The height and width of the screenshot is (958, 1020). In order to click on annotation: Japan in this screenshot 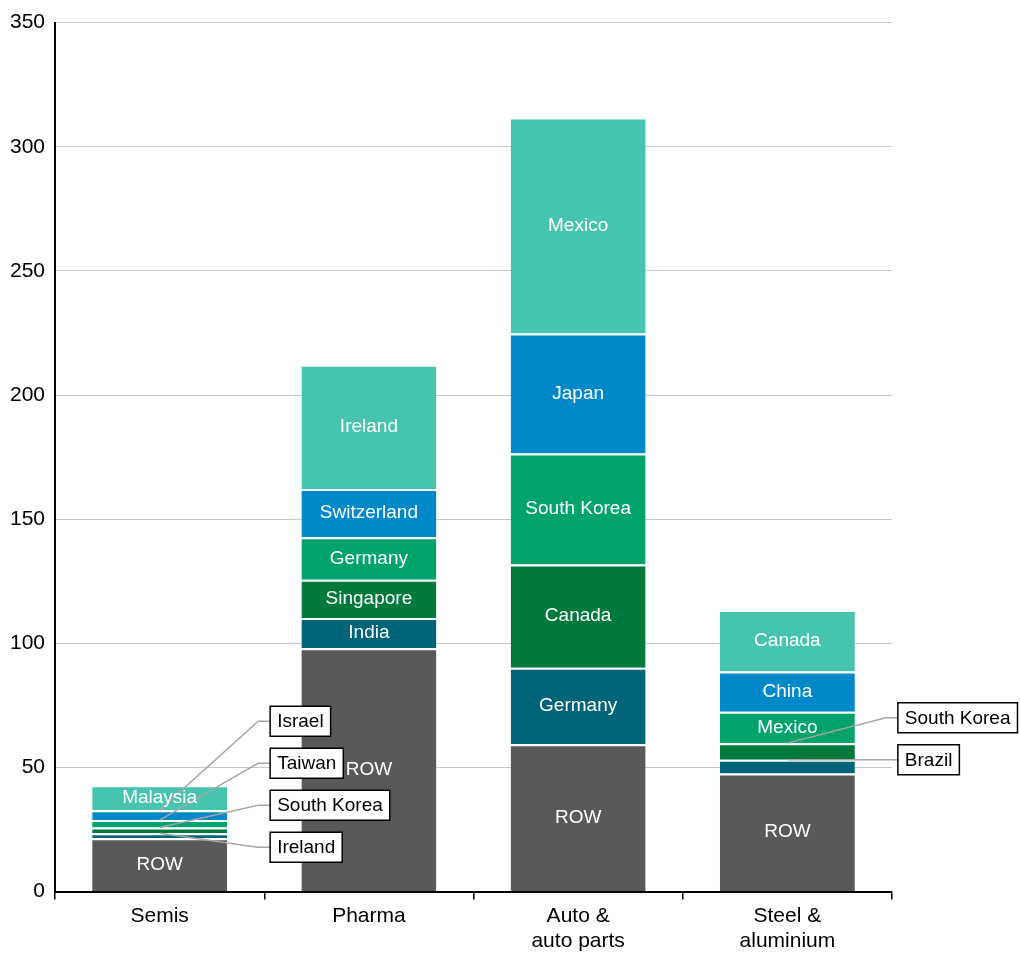, I will do `click(578, 392)`.